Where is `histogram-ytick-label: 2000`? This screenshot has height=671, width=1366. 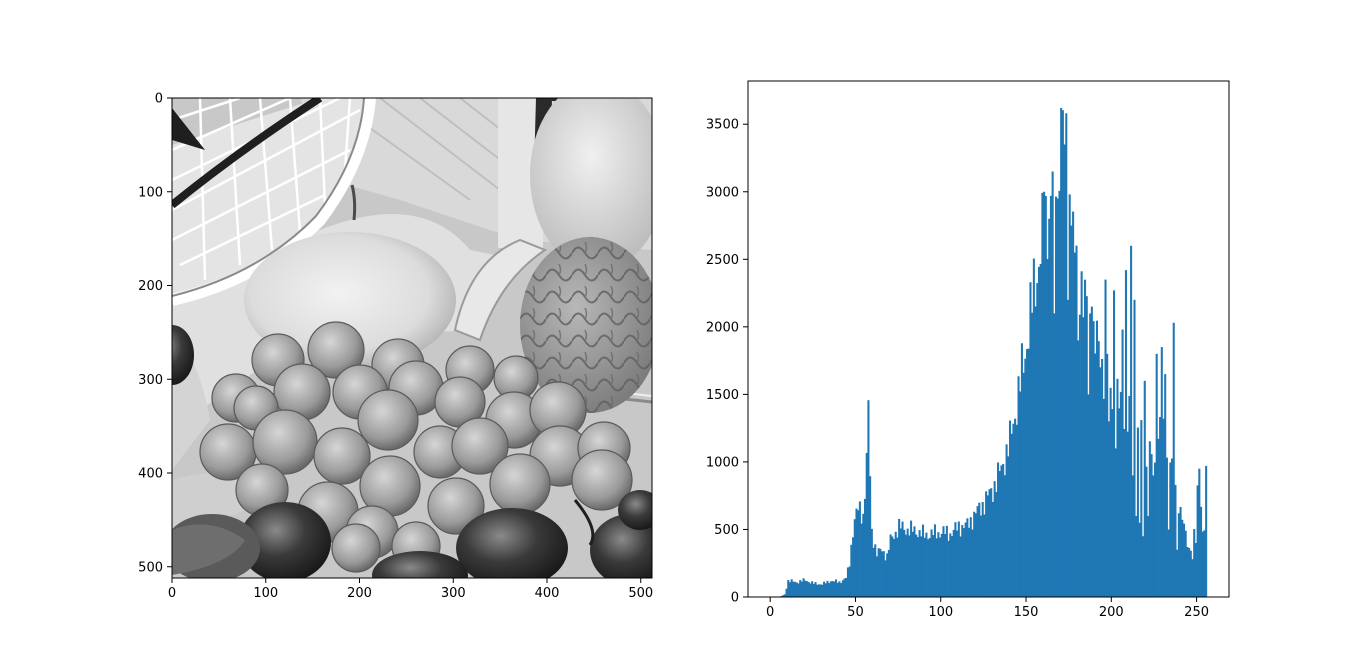 histogram-ytick-label: 2000 is located at coordinates (722, 327).